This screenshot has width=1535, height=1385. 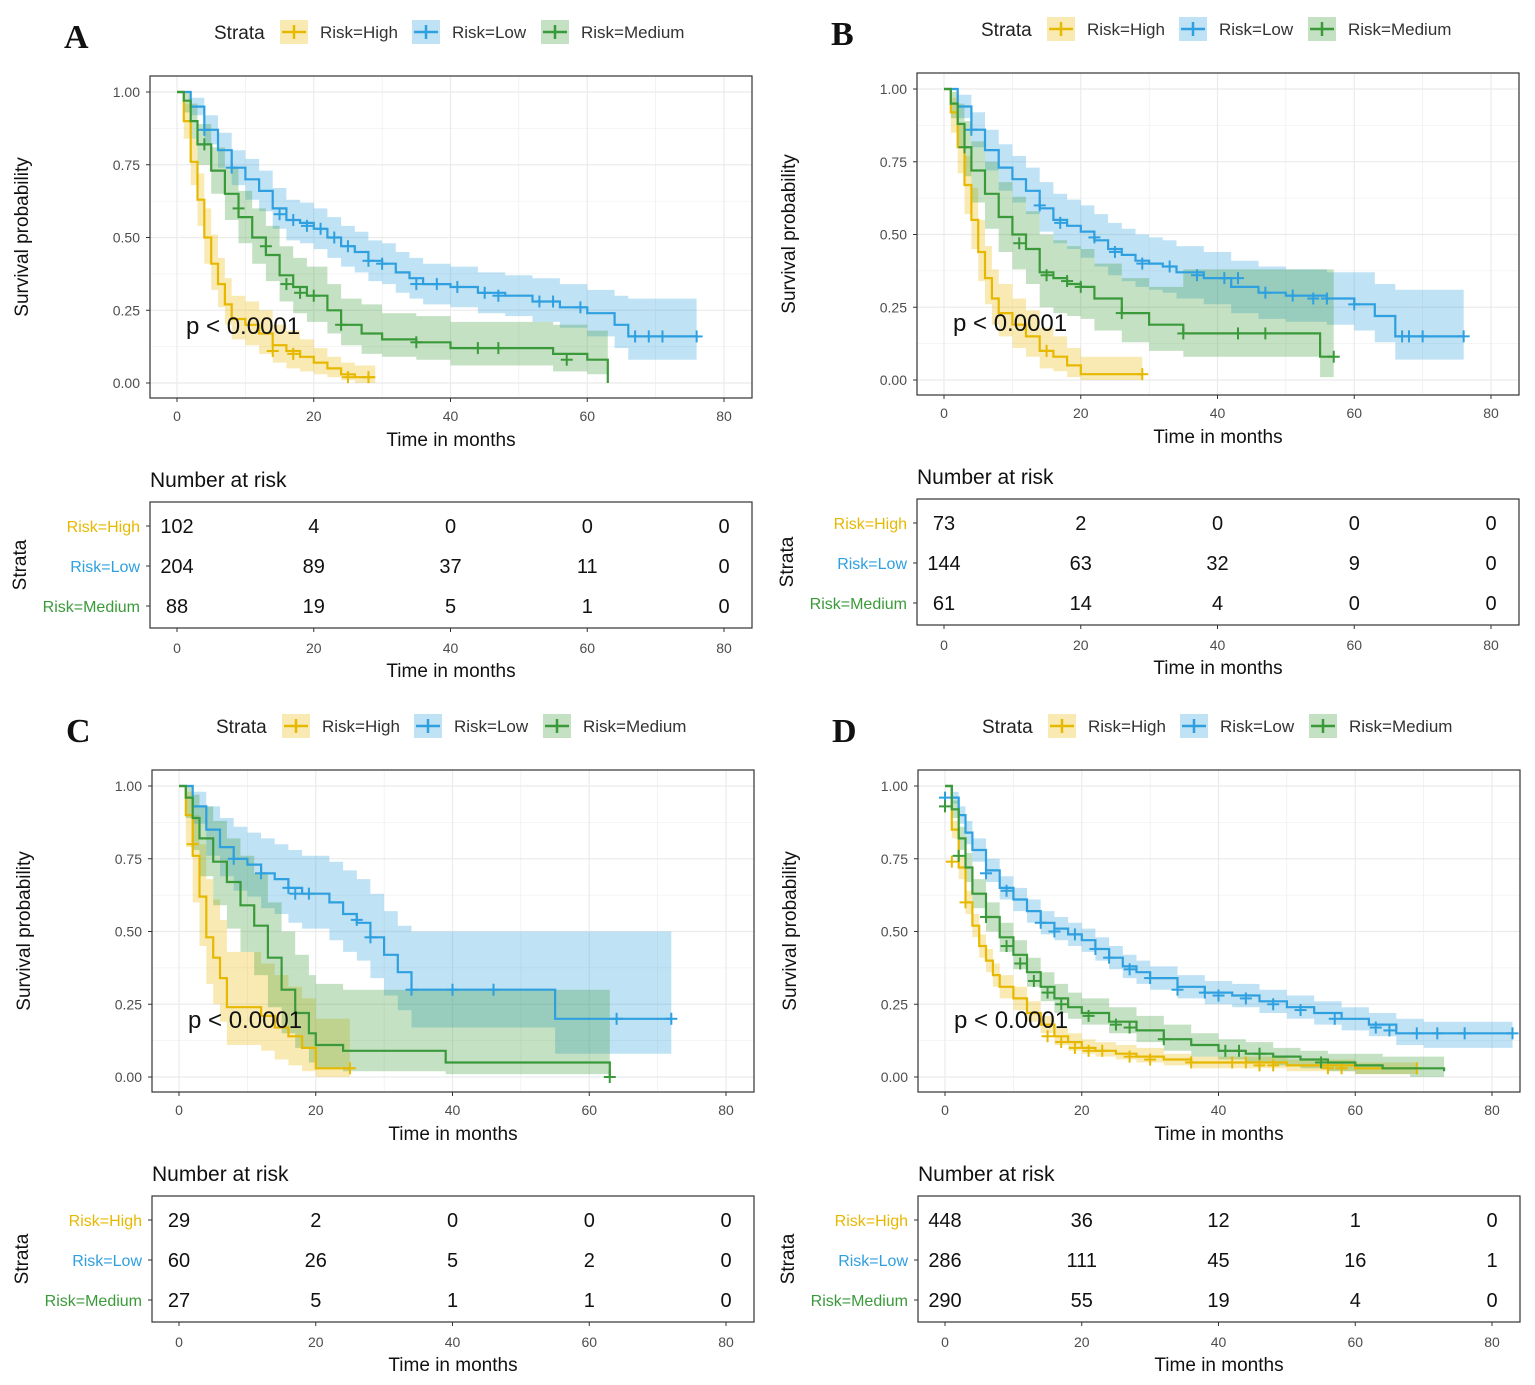 What do you see at coordinates (870, 524) in the screenshot?
I see `risk-row-label: Risk=High` at bounding box center [870, 524].